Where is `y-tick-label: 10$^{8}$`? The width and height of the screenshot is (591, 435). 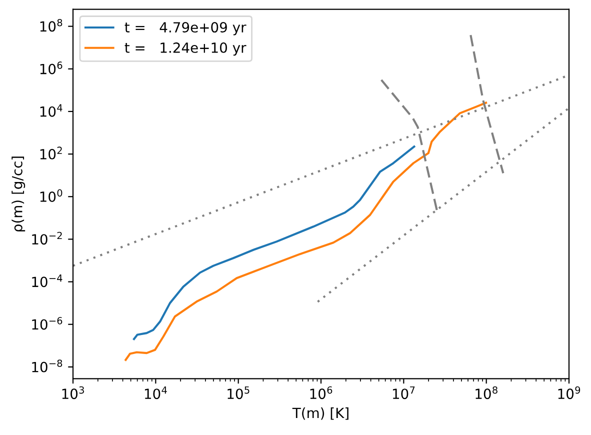
y-tick-label: 10$^{8}$ is located at coordinates (51, 25).